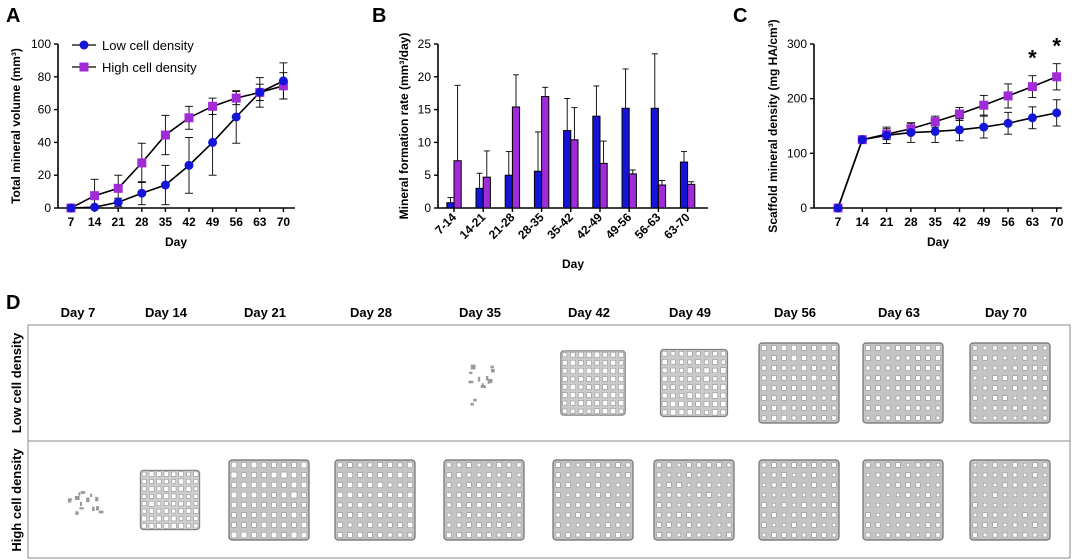 The width and height of the screenshot is (1072, 560). Describe the element at coordinates (959, 114) in the screenshot. I see `data-point-high` at that location.